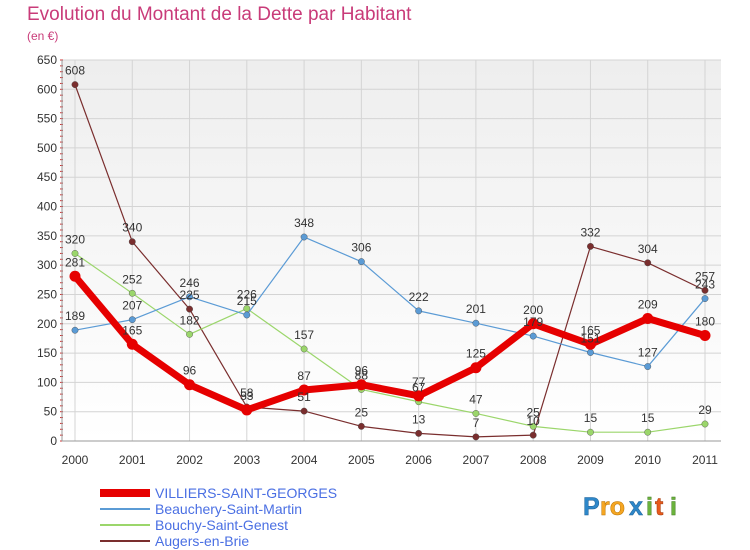 Image resolution: width=750 pixels, height=550 pixels. I want to click on x-tick-label: 2007, so click(476, 460).